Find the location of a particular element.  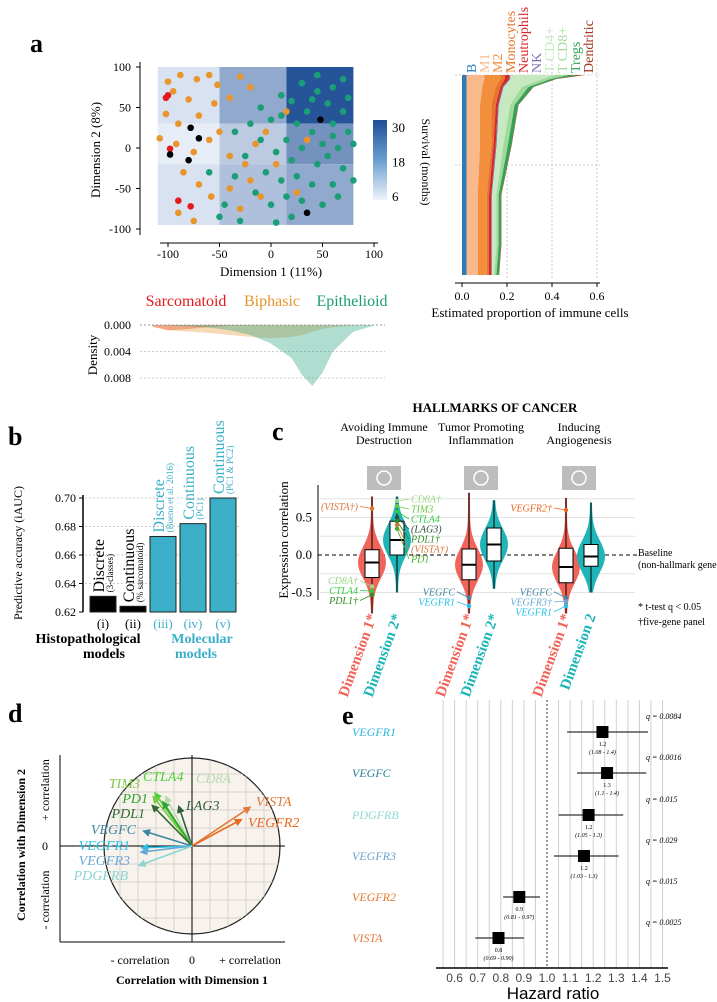

y-tick-label: 0.70 is located at coordinates (65, 498).